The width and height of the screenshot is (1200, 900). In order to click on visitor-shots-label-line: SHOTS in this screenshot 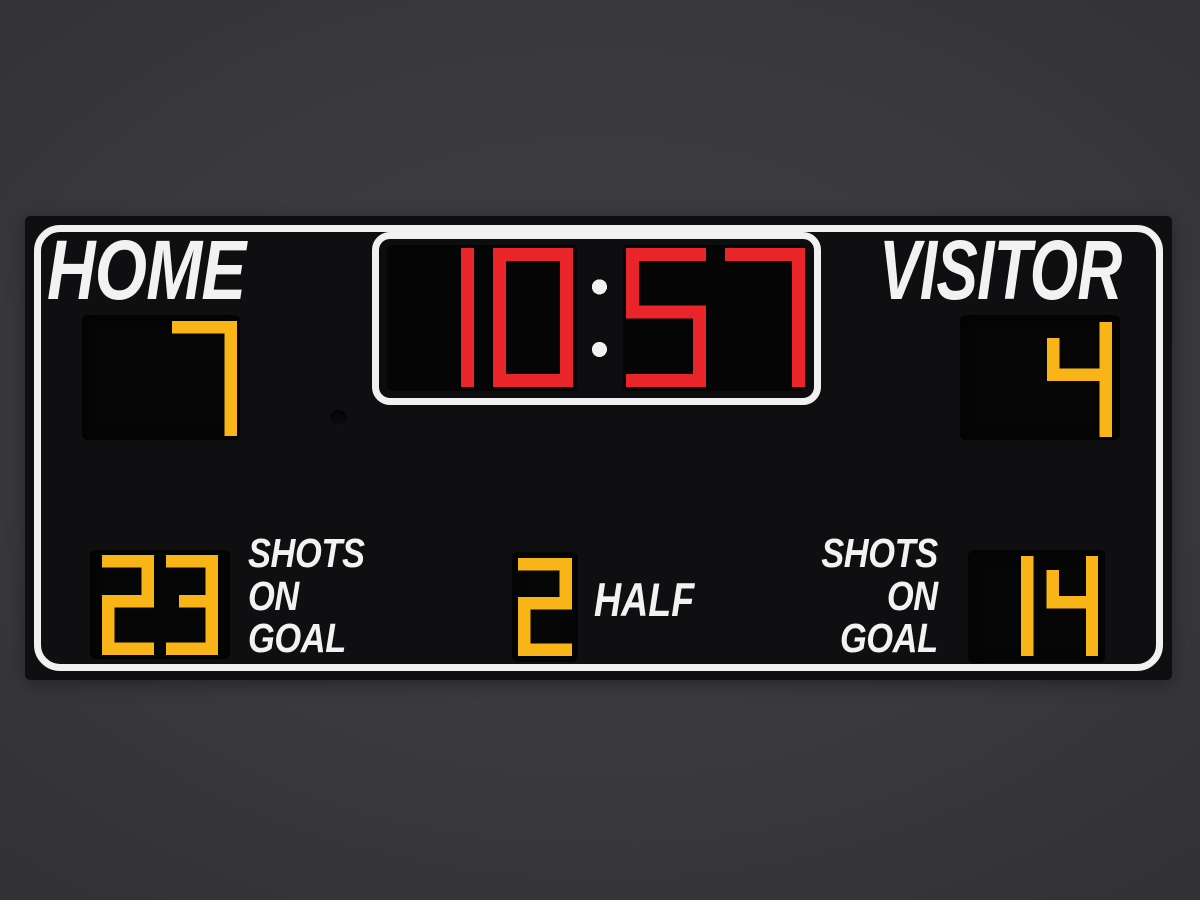, I will do `click(879, 553)`.